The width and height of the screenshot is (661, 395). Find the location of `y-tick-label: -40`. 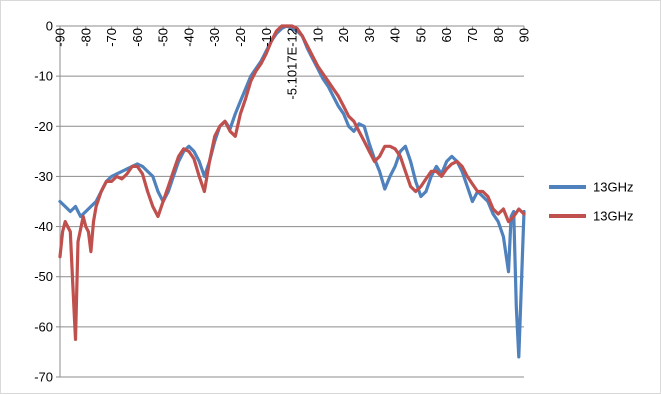

y-tick-label: -40 is located at coordinates (43, 226).